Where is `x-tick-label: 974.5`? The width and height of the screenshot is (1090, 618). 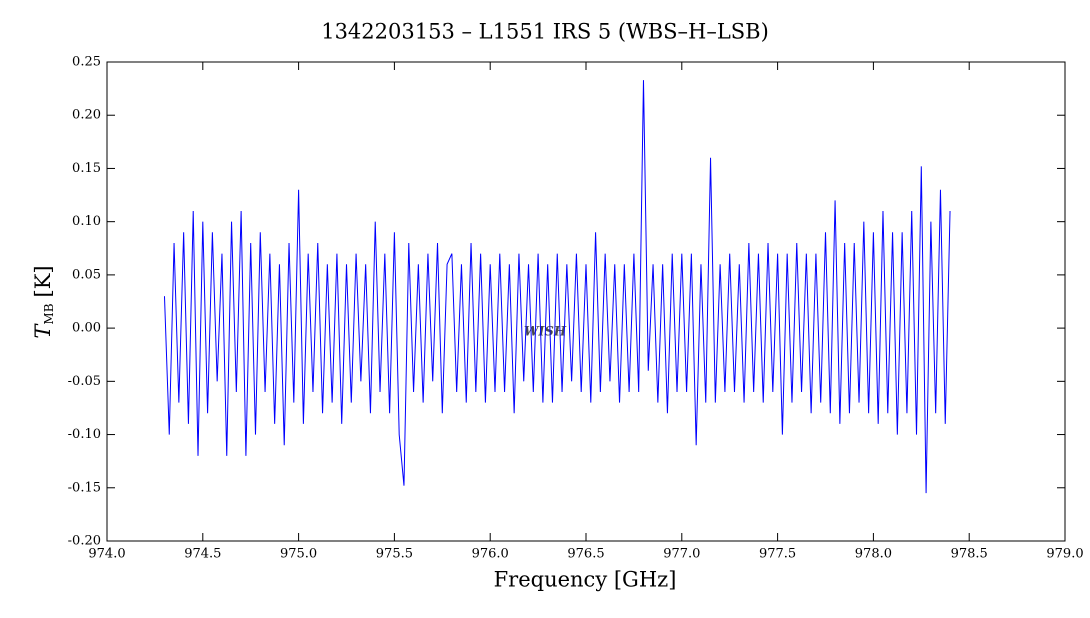 x-tick-label: 974.5 is located at coordinates (202, 554).